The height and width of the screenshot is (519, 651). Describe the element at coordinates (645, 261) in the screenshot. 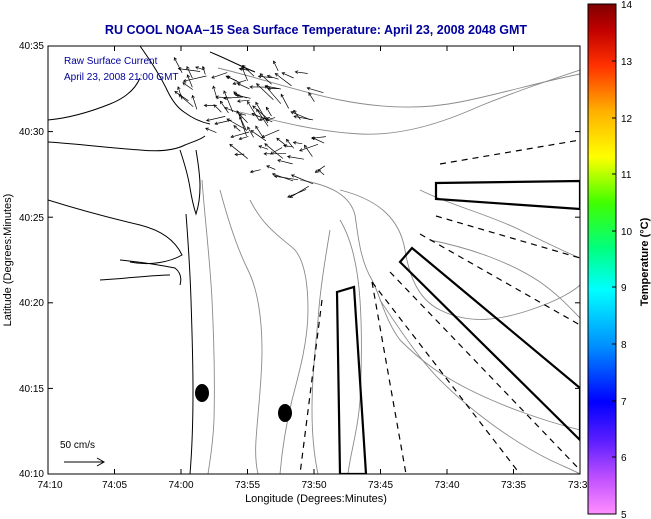

I see `colorbar-label: Temperature (°C)` at that location.